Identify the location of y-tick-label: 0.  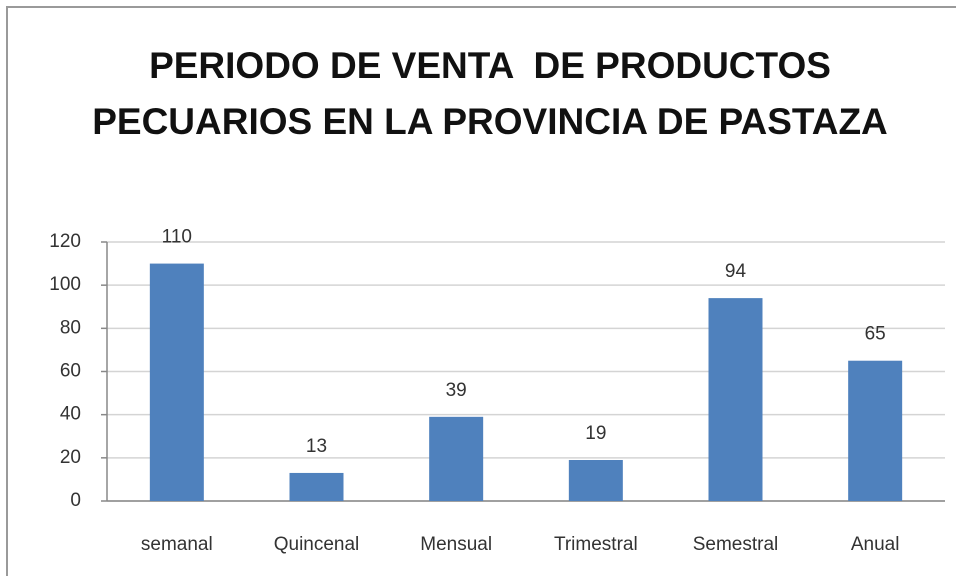
(75, 500).